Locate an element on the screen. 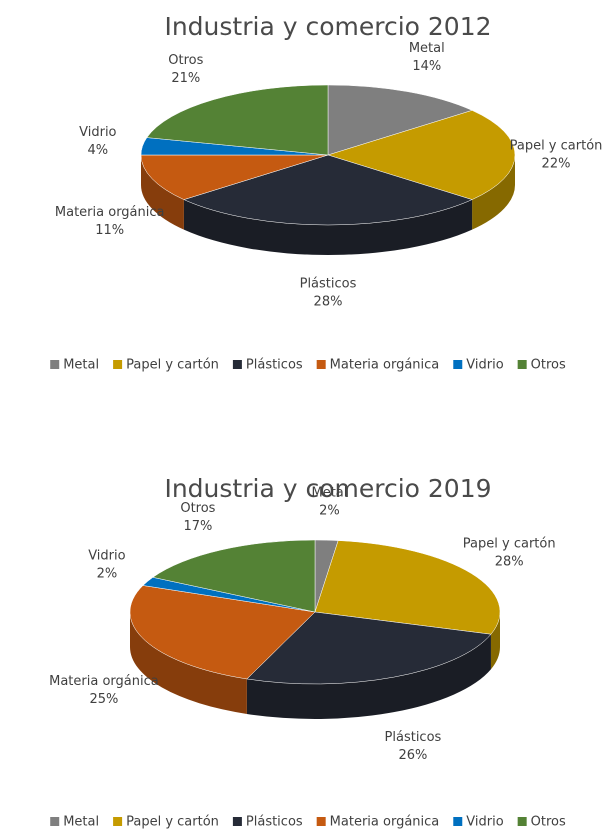 Image resolution: width=616 pixels, height=831 pixels. data-label-value: 17% is located at coordinates (197, 526).